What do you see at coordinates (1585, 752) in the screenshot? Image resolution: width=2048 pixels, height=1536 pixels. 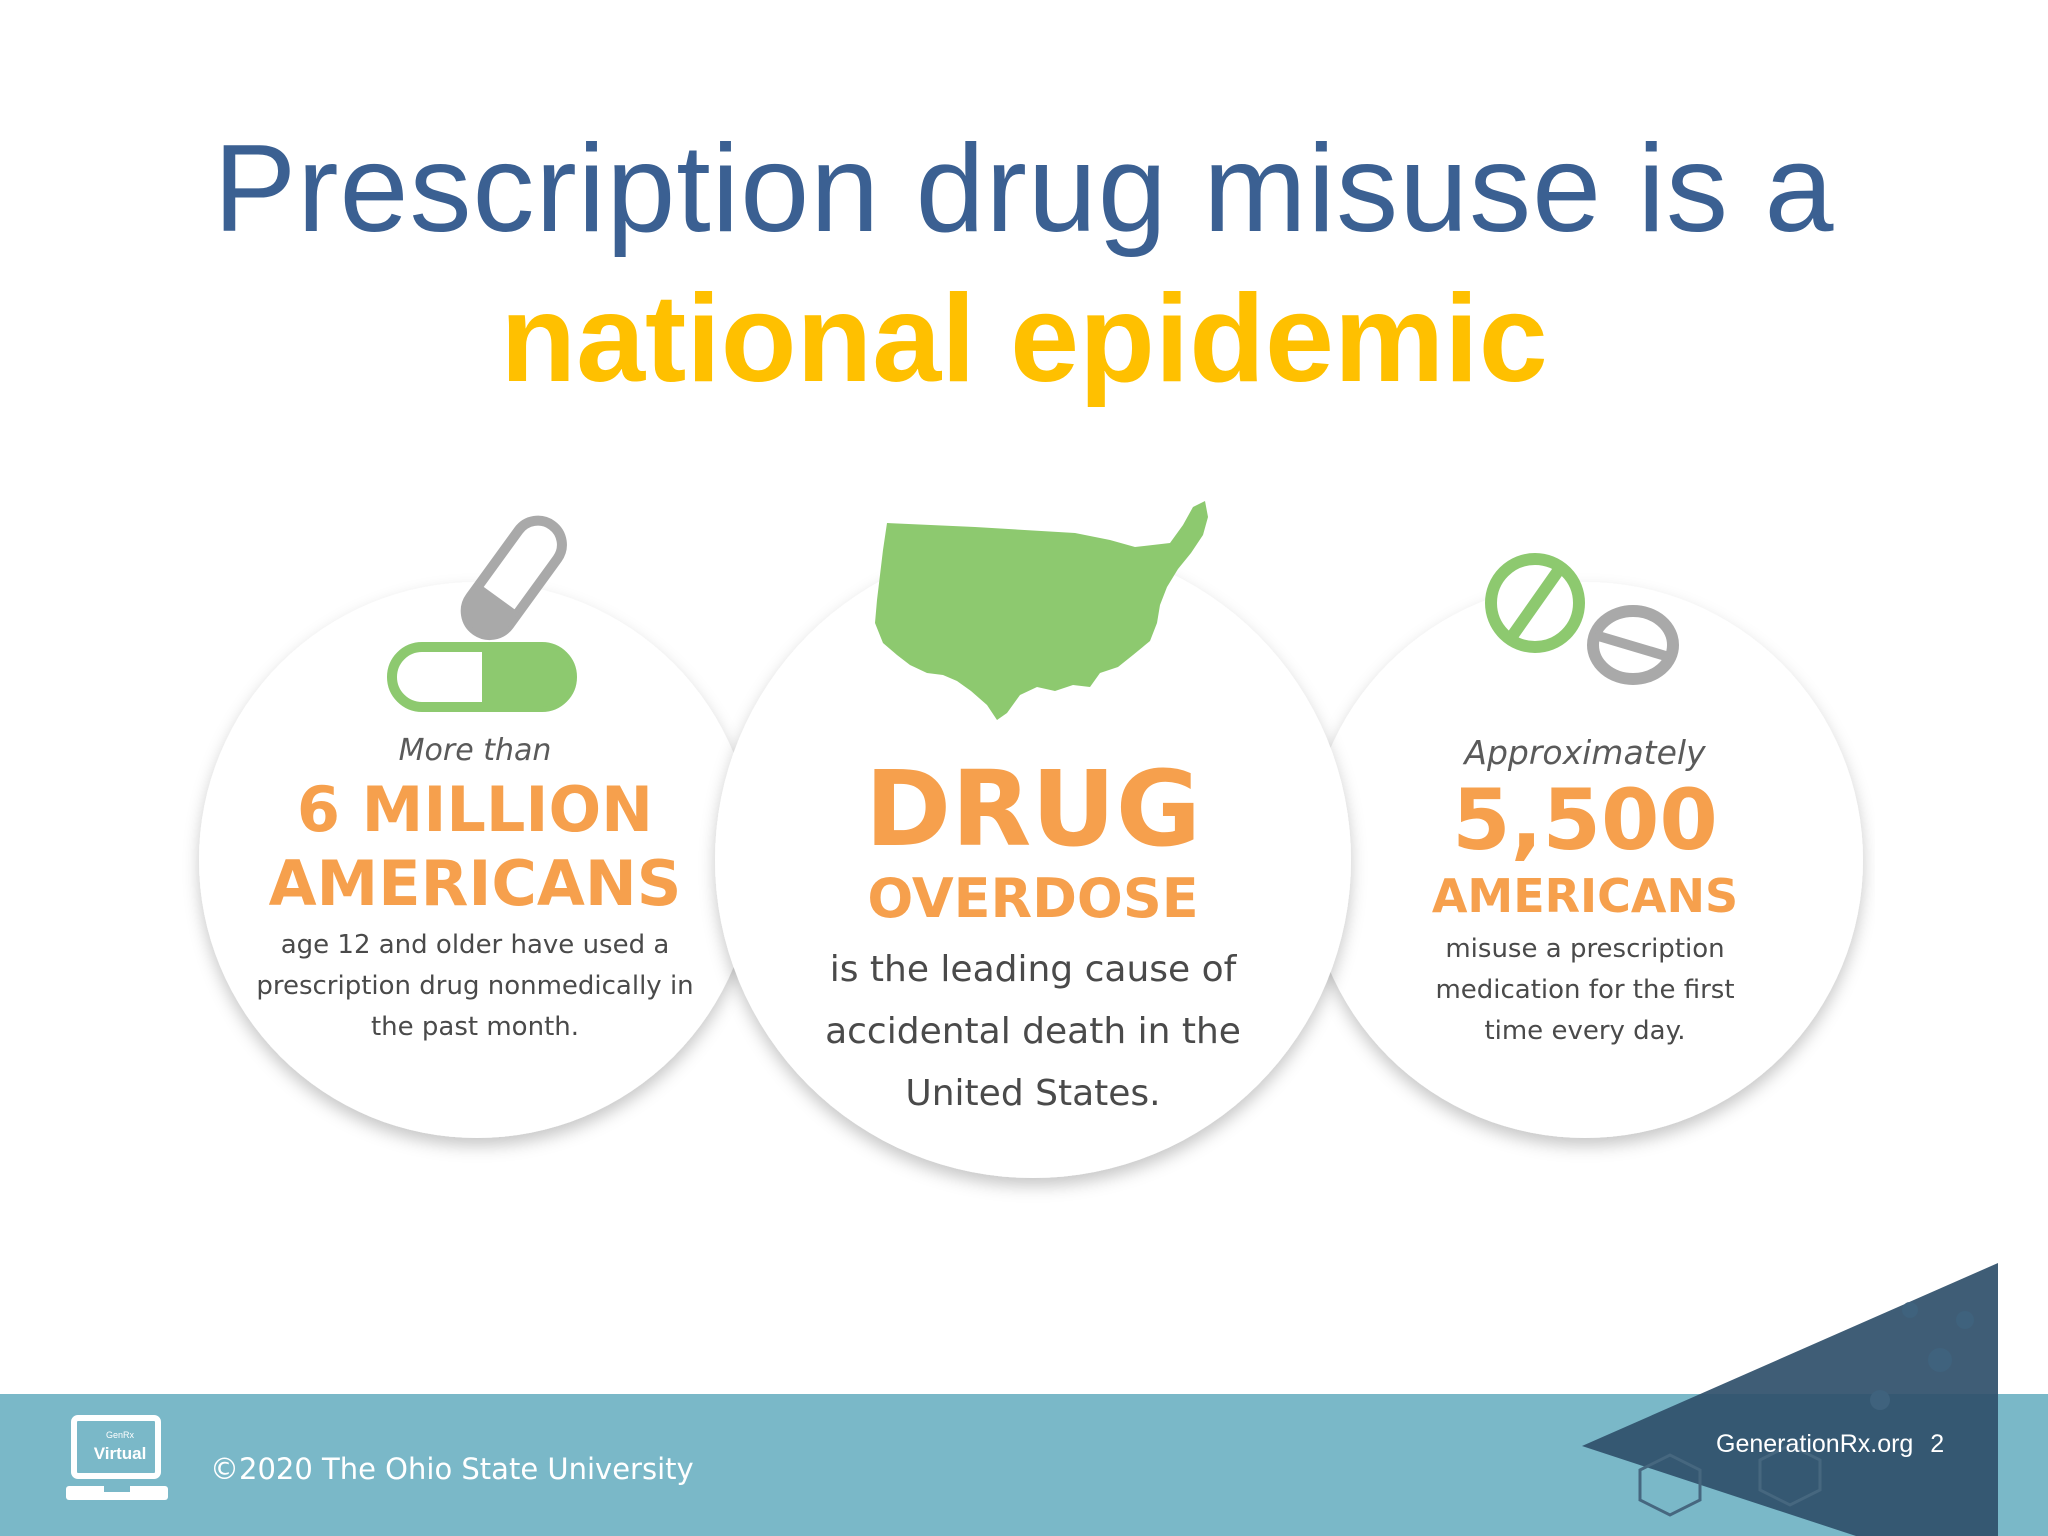 I see `right-intro: Approximately` at bounding box center [1585, 752].